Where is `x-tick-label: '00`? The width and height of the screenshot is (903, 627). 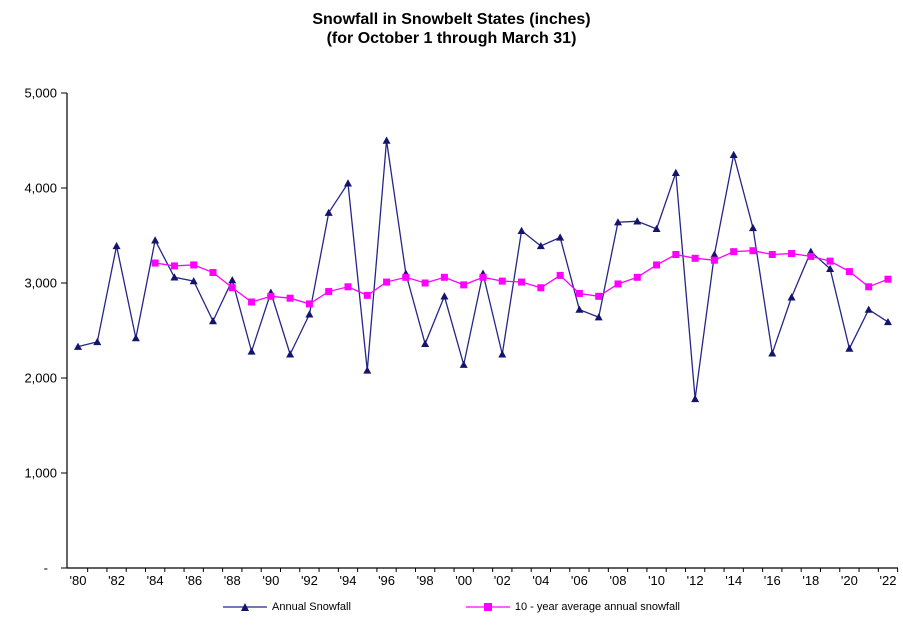 x-tick-label: '00 is located at coordinates (463, 580).